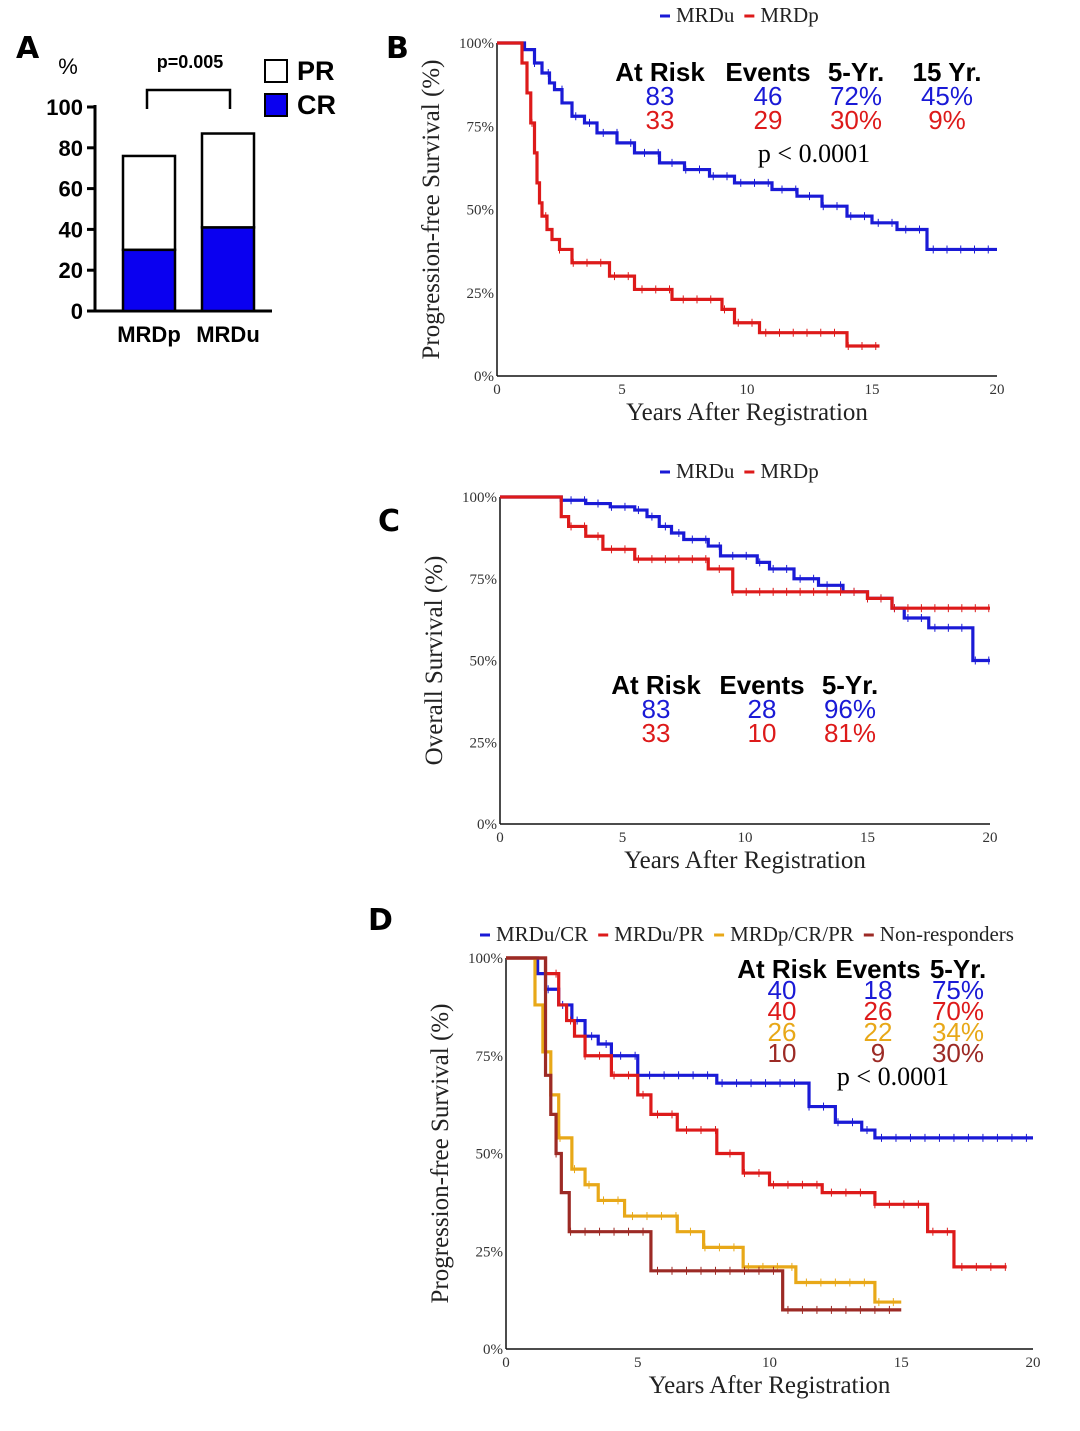  What do you see at coordinates (878, 1053) in the screenshot?
I see `table-cell: 9` at bounding box center [878, 1053].